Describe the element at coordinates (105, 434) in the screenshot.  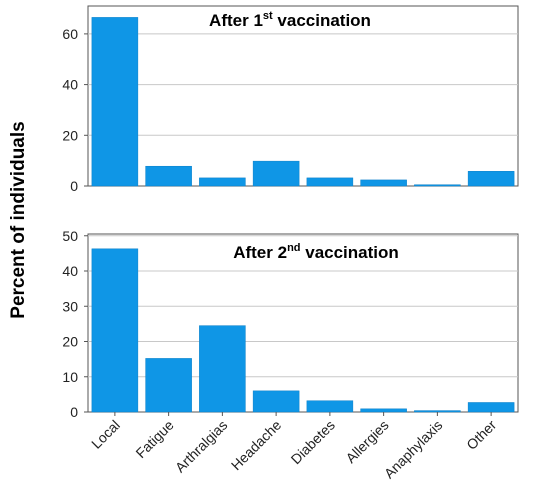
I see `x-category-label: Local` at that location.